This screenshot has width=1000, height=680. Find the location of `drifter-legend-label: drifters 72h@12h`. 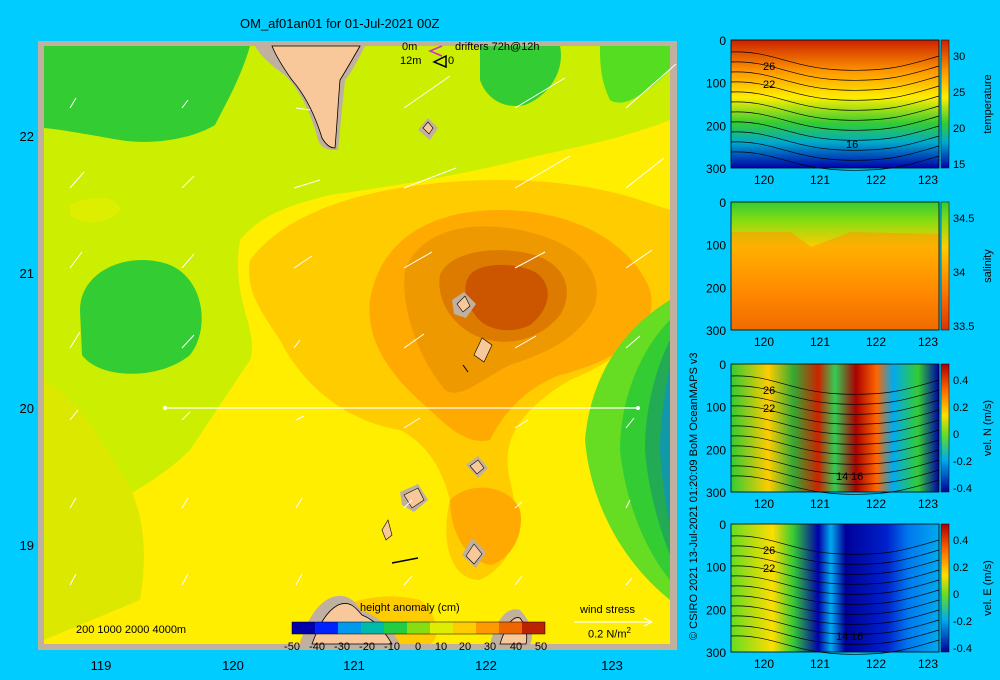

drifter-legend-label: drifters 72h@12h is located at coordinates (497, 47).